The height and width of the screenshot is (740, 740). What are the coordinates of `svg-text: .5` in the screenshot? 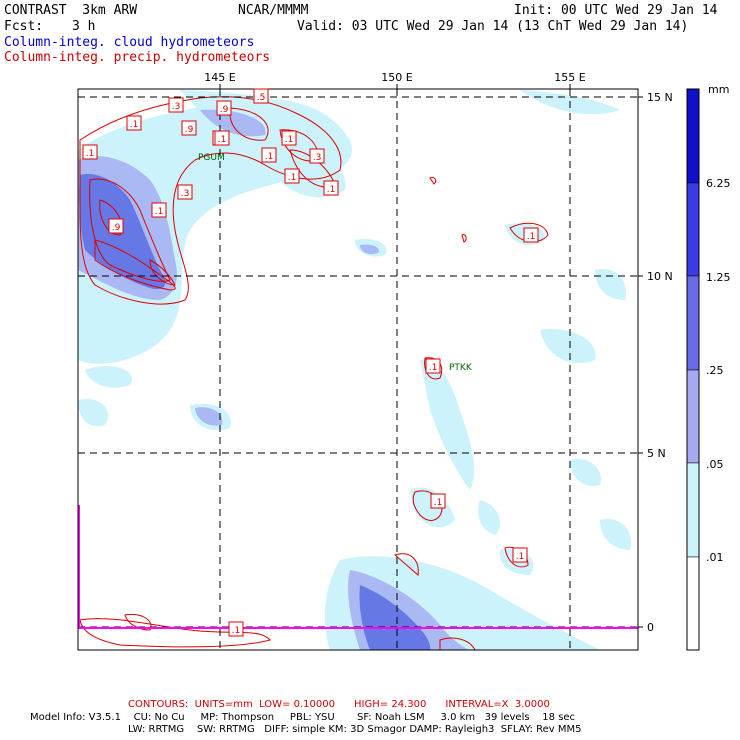 It's located at (261, 98).